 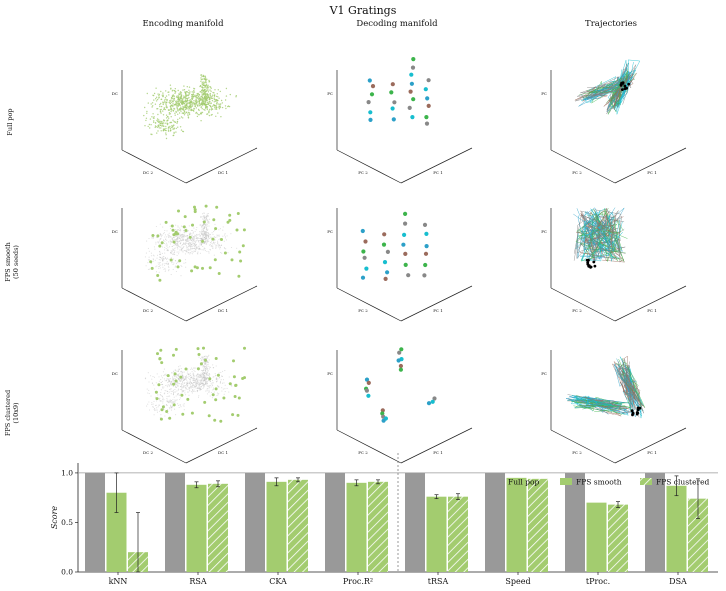 What do you see at coordinates (369, 166) in the screenshot?
I see `decoding-row-1-axis-right` at bounding box center [369, 166].